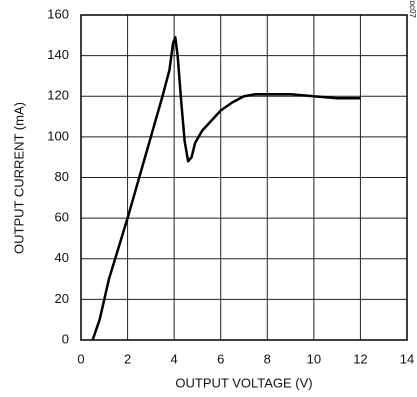  What do you see at coordinates (243, 382) in the screenshot?
I see `x-axis-label: OUTPUT VOLTAGE (V)` at bounding box center [243, 382].